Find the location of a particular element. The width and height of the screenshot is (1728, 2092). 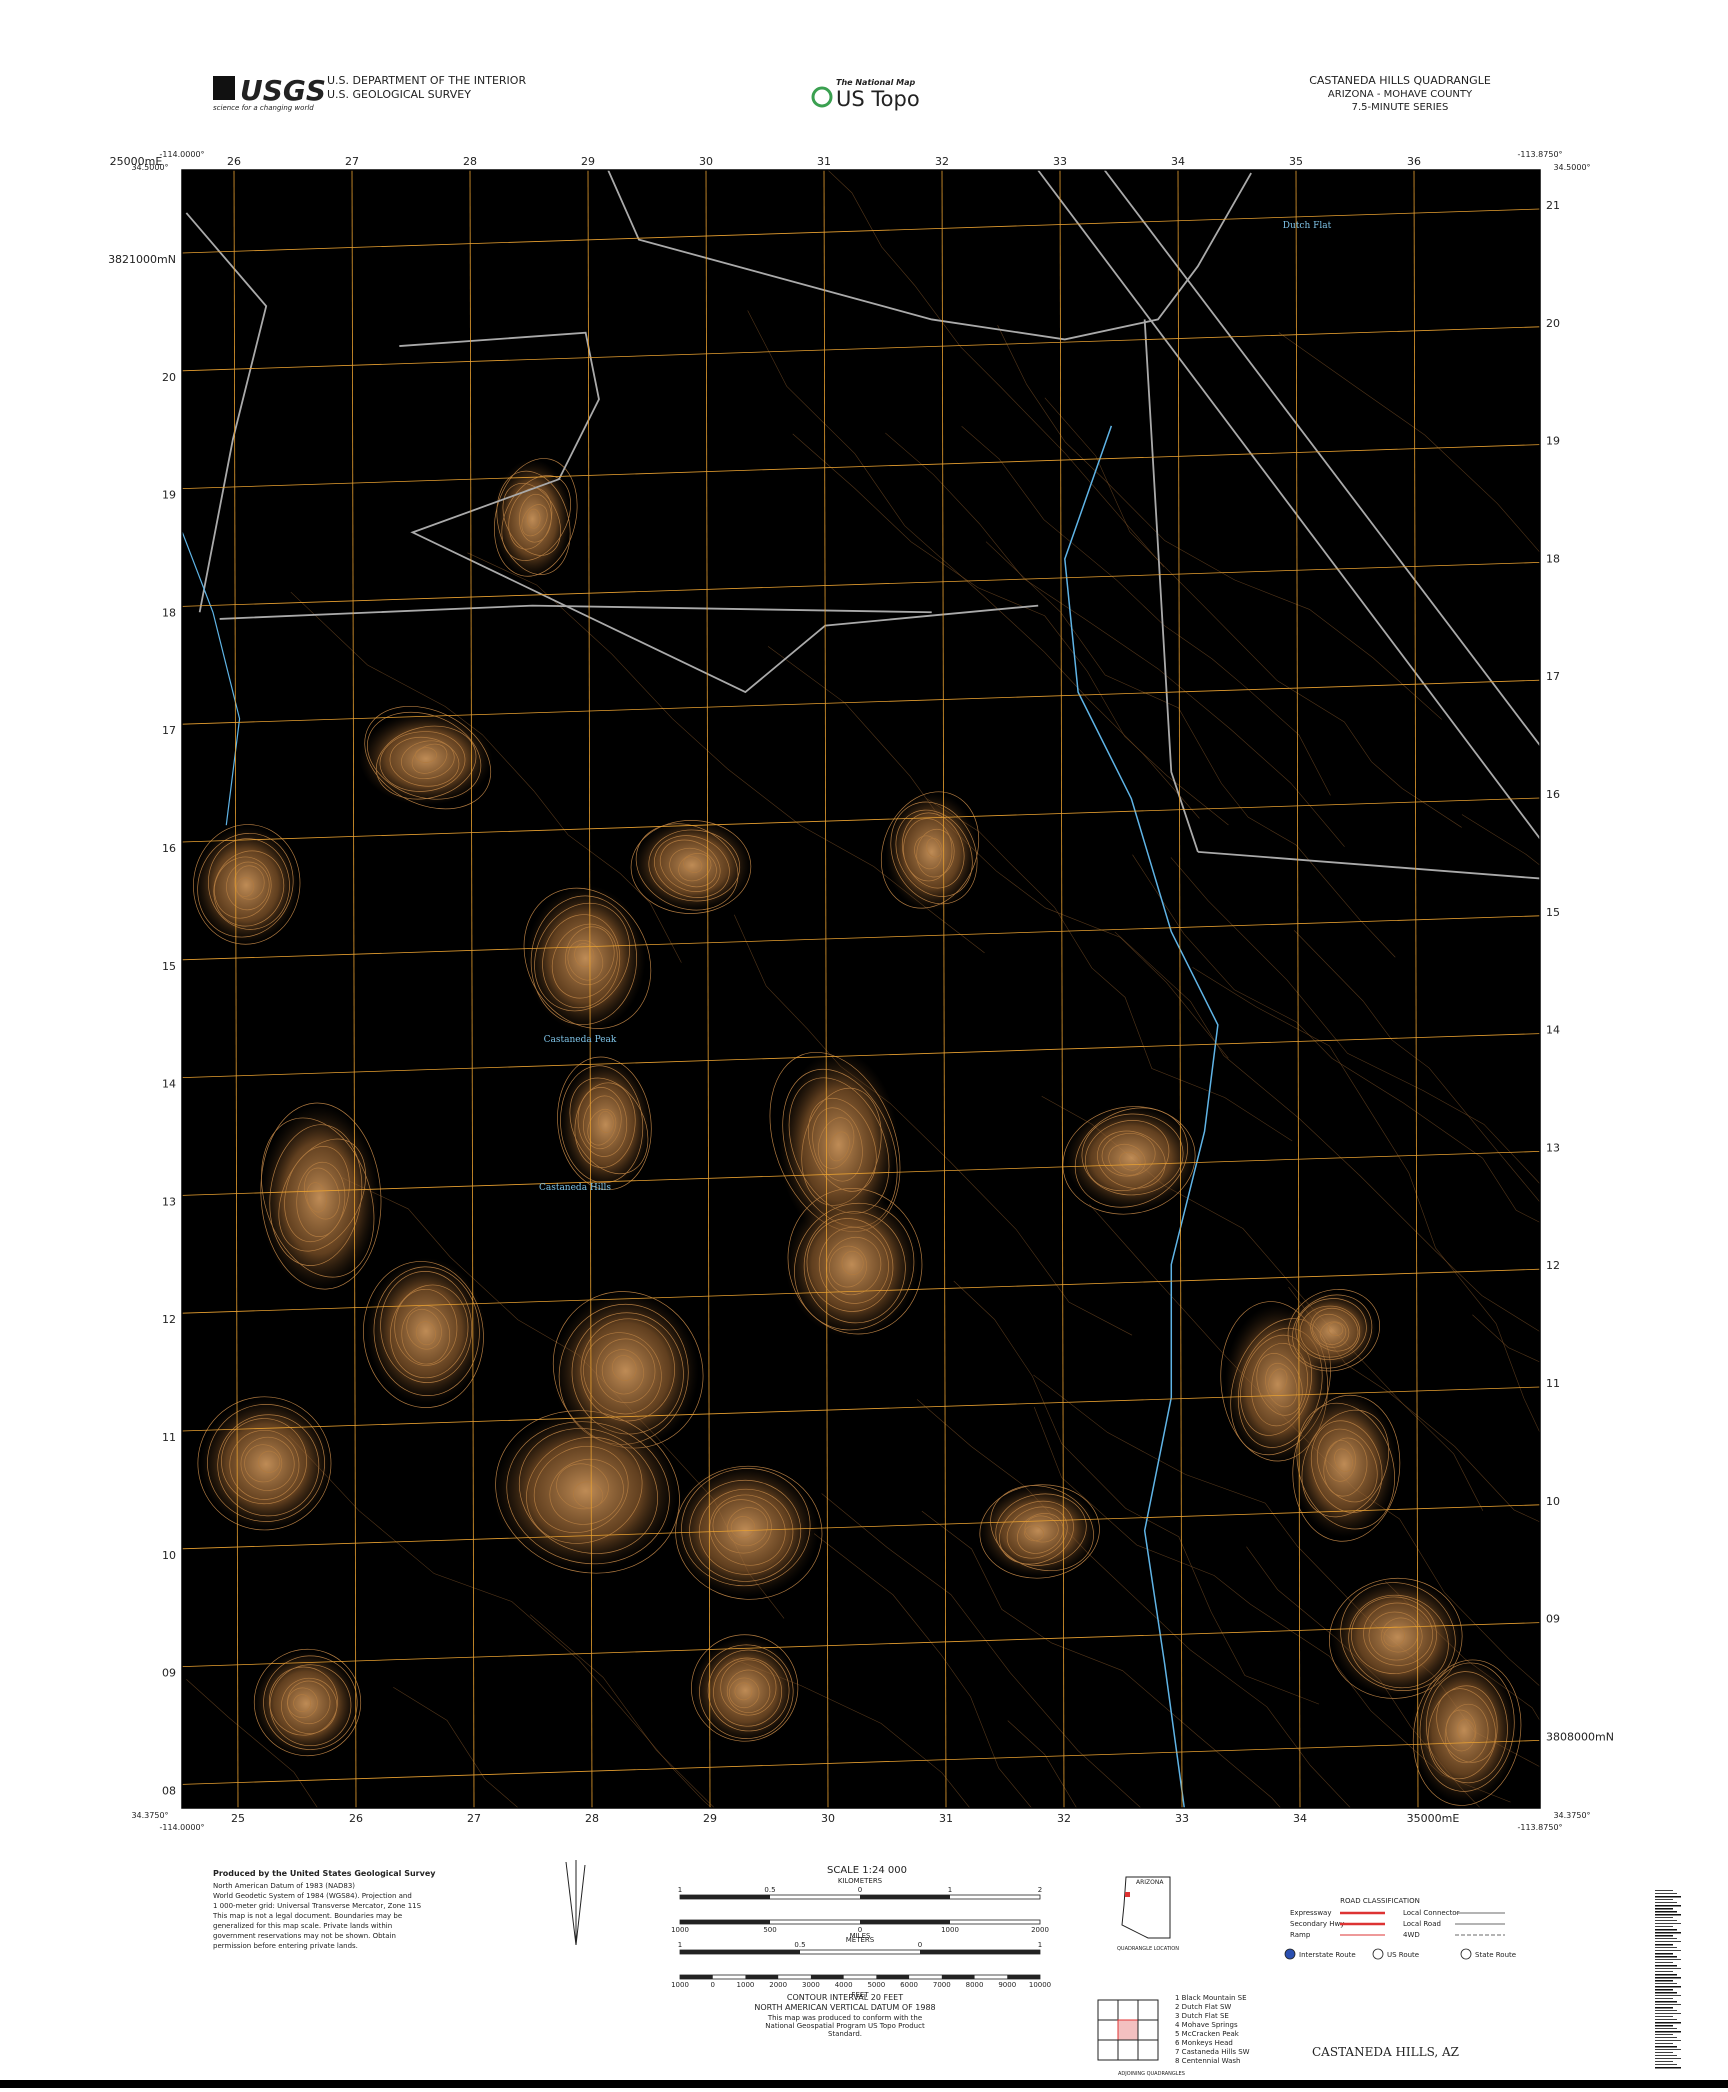

contour-note: CONTOUR INTERVAL 20 FEET is located at coordinates (845, 1997).